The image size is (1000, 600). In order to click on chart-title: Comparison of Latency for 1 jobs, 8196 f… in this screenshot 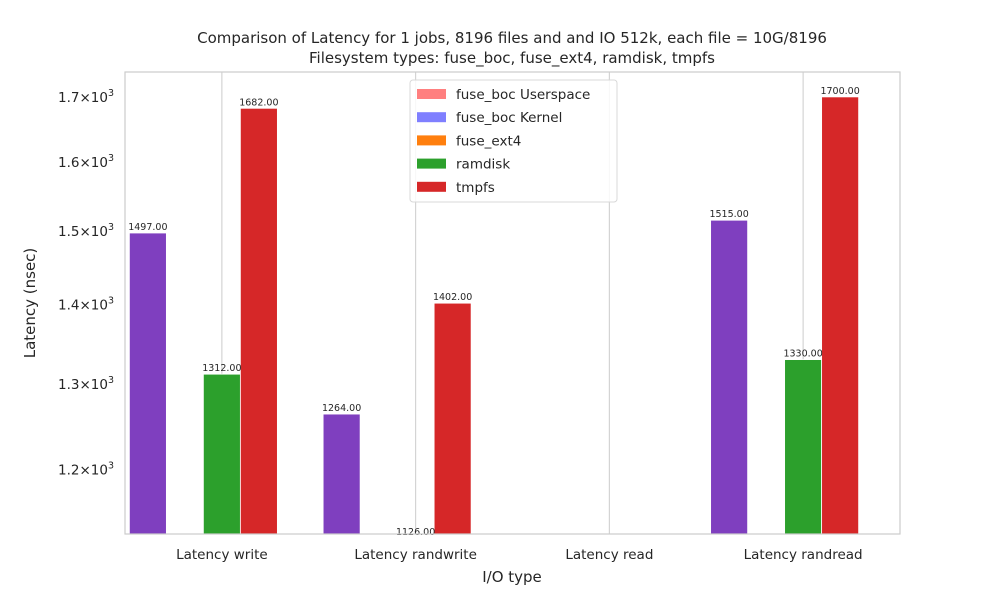, I will do `click(512, 38)`.